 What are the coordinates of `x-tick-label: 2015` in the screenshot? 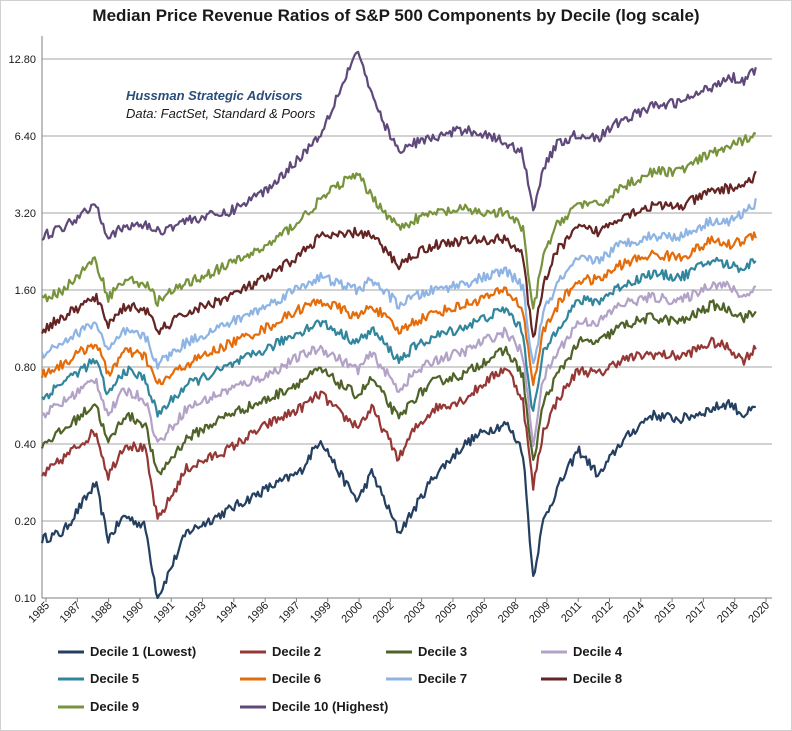 It's located at (665, 613).